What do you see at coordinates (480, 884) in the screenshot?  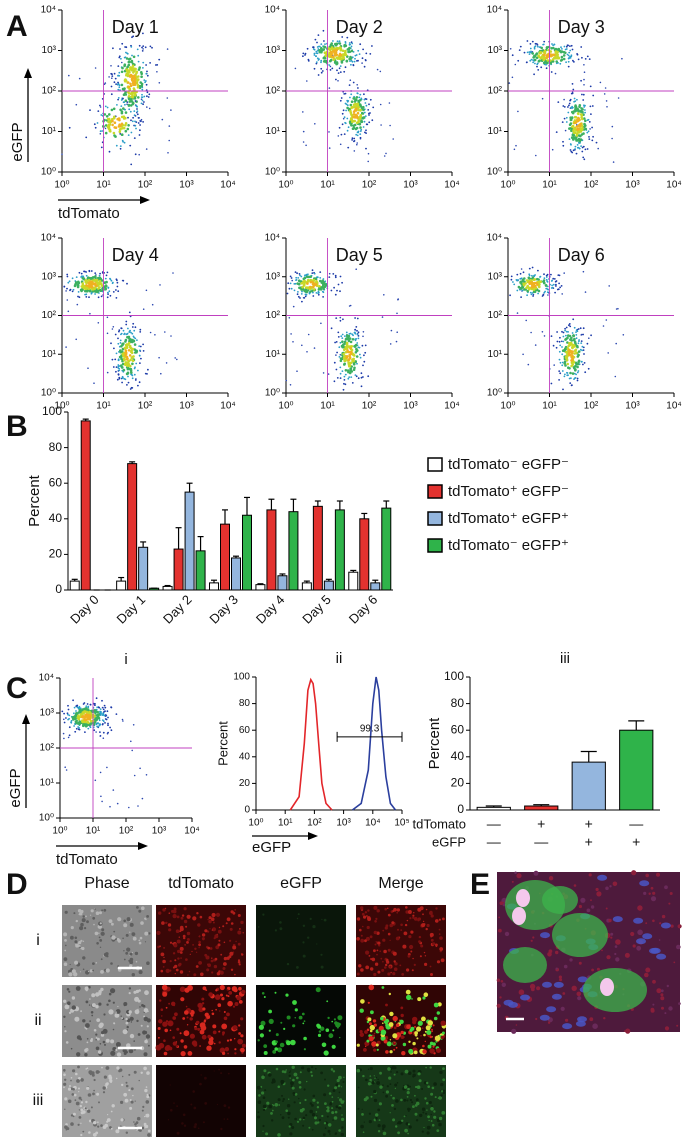 I see `panel-label: E` at bounding box center [480, 884].